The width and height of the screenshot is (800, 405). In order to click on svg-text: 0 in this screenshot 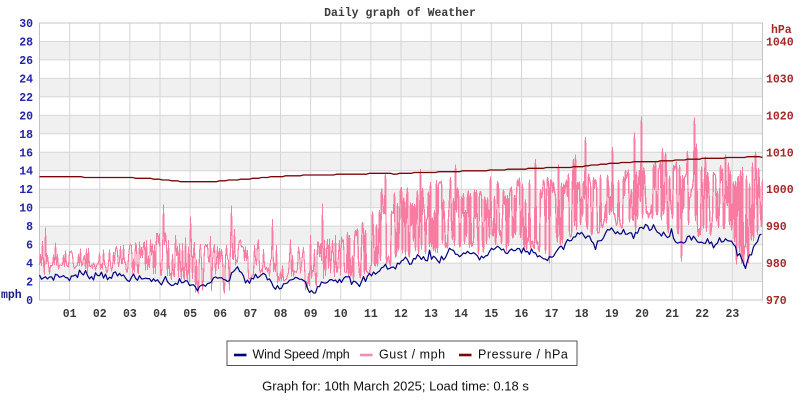, I will do `click(29, 301)`.